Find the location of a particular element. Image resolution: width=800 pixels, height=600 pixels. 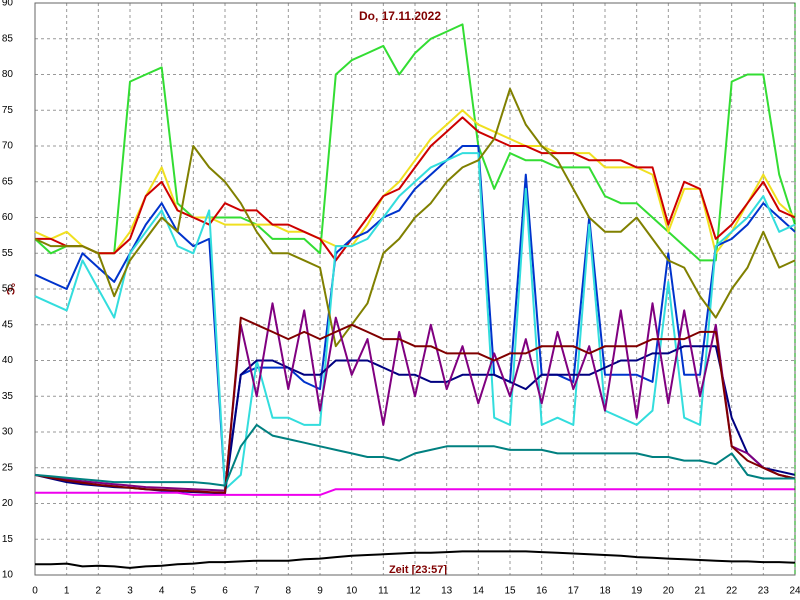

x-tick-label: 17 is located at coordinates (574, 591).